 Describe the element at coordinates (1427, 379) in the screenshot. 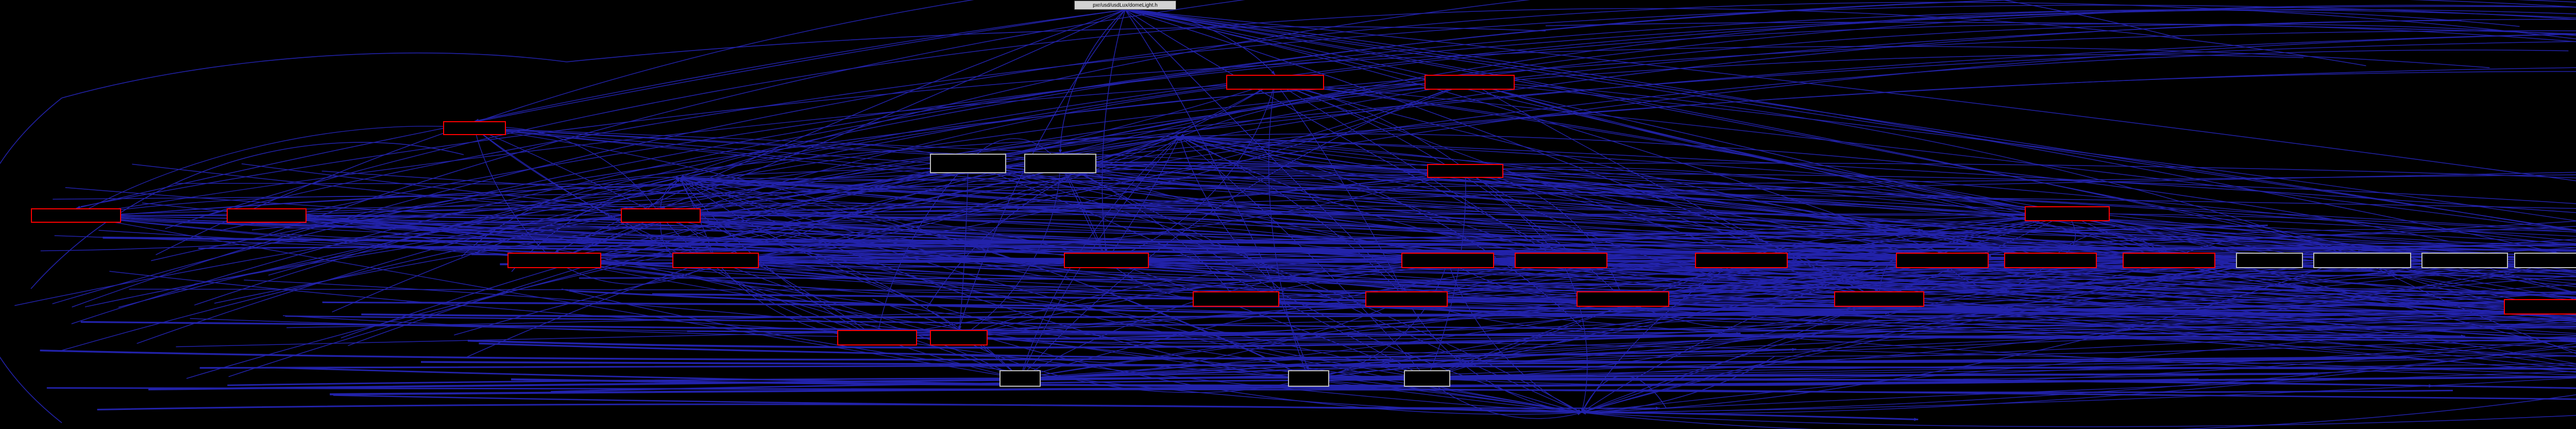

I see `graph-node-n40` at that location.